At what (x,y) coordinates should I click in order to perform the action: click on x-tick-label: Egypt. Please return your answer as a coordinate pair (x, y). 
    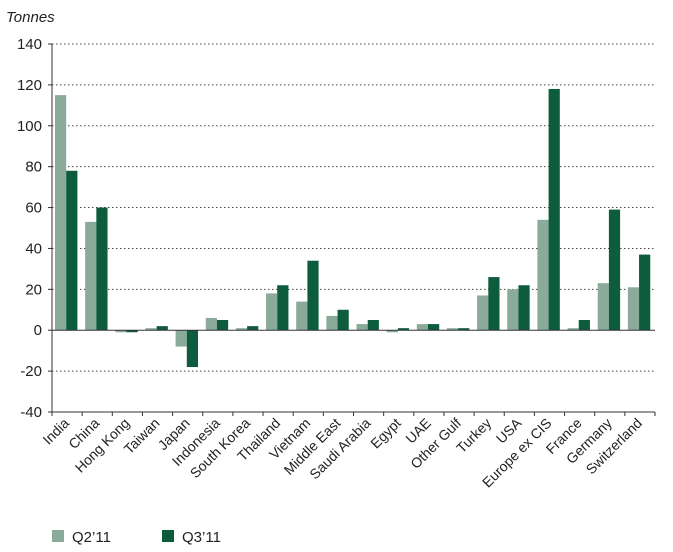
    Looking at the image, I should click on (385, 433).